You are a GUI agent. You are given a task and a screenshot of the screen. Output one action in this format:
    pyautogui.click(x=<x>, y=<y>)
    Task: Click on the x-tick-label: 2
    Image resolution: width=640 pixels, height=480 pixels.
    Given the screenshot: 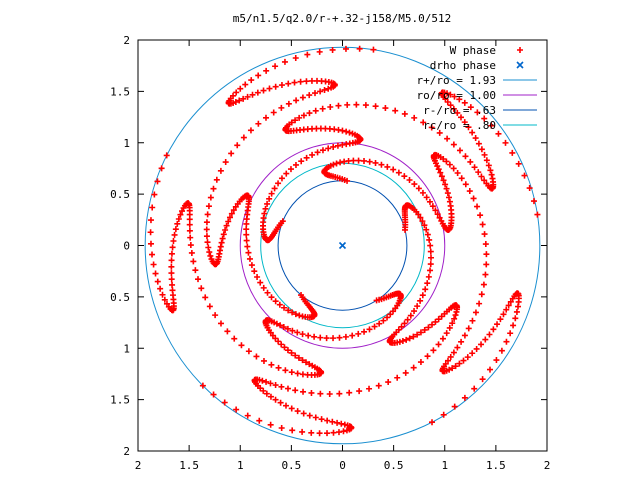 What is the action you would take?
    pyautogui.click(x=138, y=465)
    